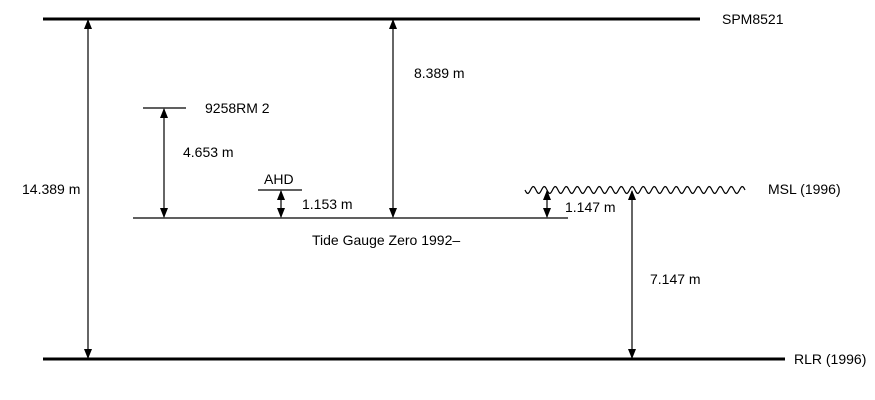 This screenshot has height=400, width=875. What do you see at coordinates (590, 207) in the screenshot?
I see `measurement-msl-to-tgz: 1.147 m` at bounding box center [590, 207].